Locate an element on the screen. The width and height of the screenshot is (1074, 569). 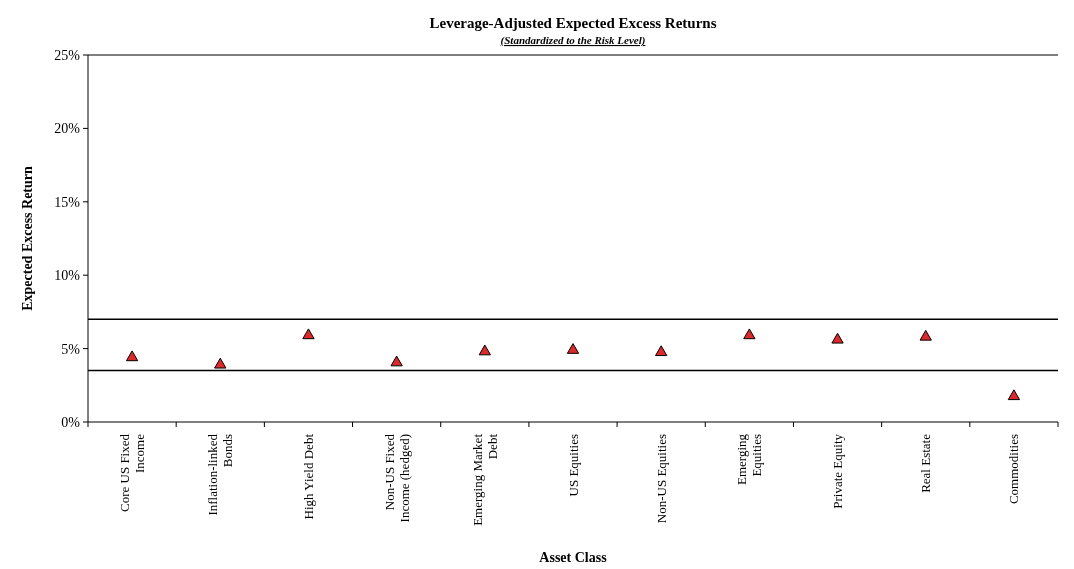
x-axis-title: Asset Class is located at coordinates (573, 557).